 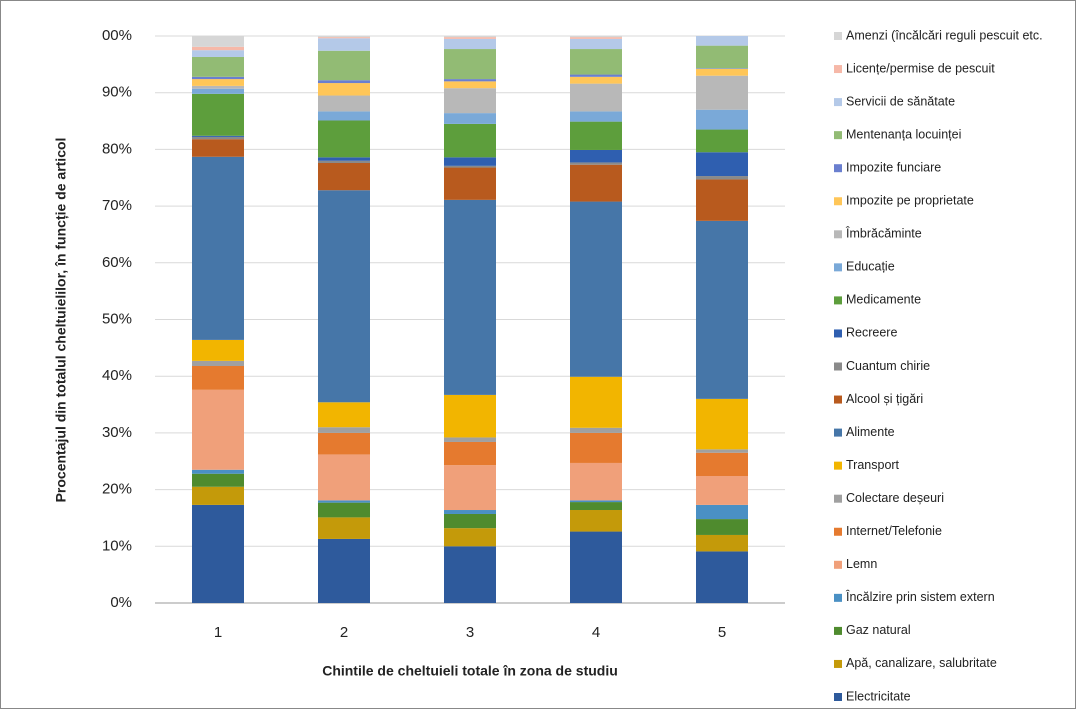 I want to click on legend-label: Colectare deșeuri, so click(x=895, y=498).